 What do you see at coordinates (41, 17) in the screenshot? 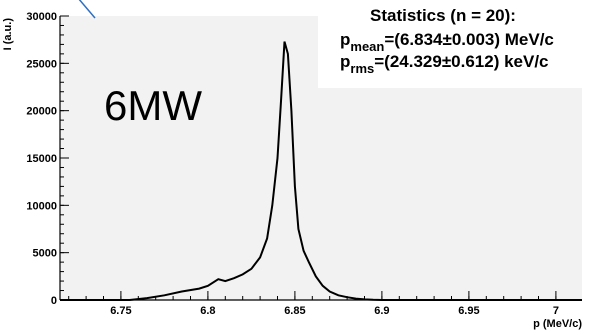
I see `y-tick-label: 30000` at bounding box center [41, 17].